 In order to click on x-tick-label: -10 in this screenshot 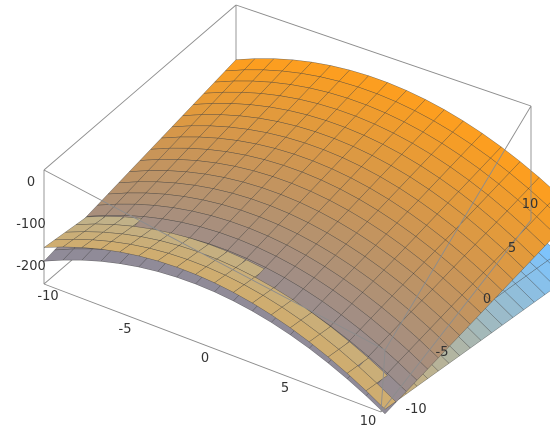, I will do `click(47, 296)`.